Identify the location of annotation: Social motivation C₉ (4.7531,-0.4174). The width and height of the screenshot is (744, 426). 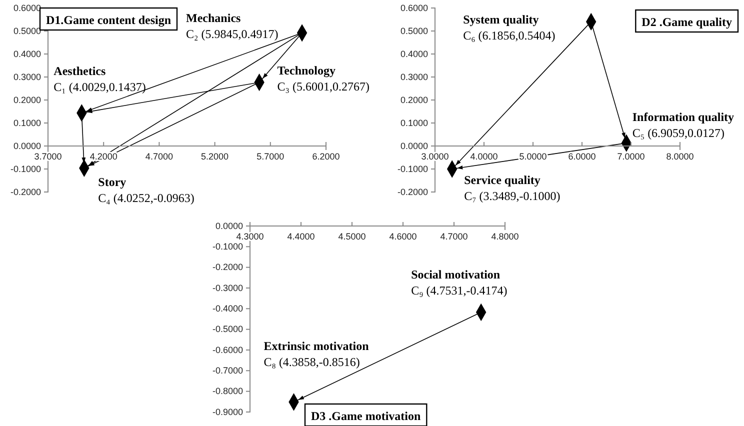
(459, 282).